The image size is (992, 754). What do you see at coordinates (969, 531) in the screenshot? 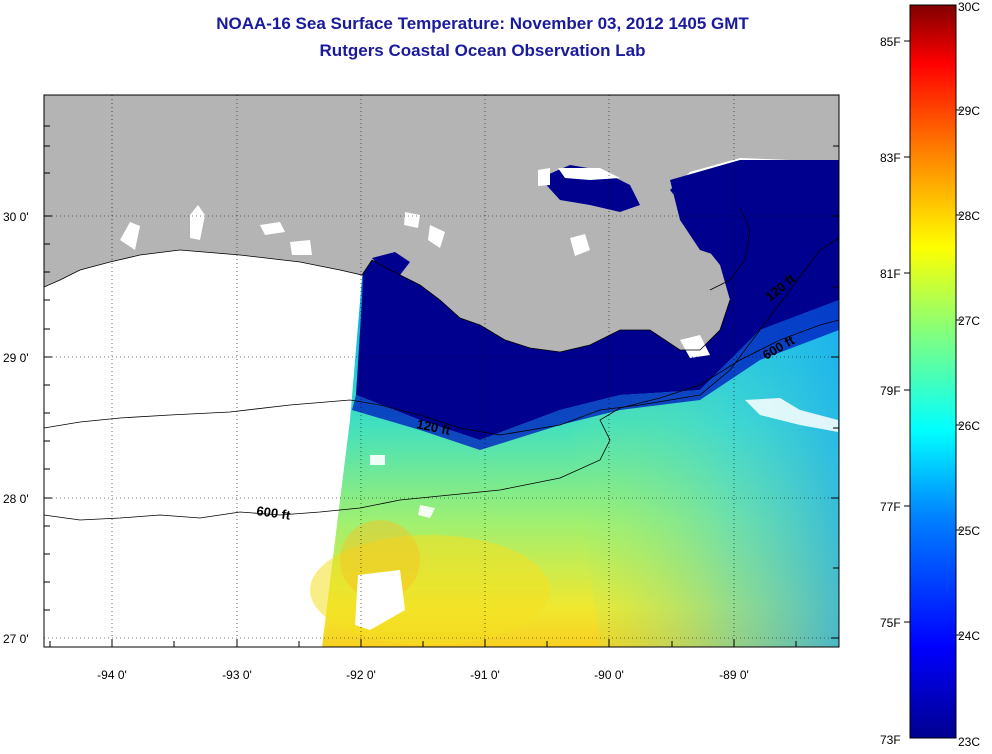
I see `colorbar-c-25: 25C` at bounding box center [969, 531].